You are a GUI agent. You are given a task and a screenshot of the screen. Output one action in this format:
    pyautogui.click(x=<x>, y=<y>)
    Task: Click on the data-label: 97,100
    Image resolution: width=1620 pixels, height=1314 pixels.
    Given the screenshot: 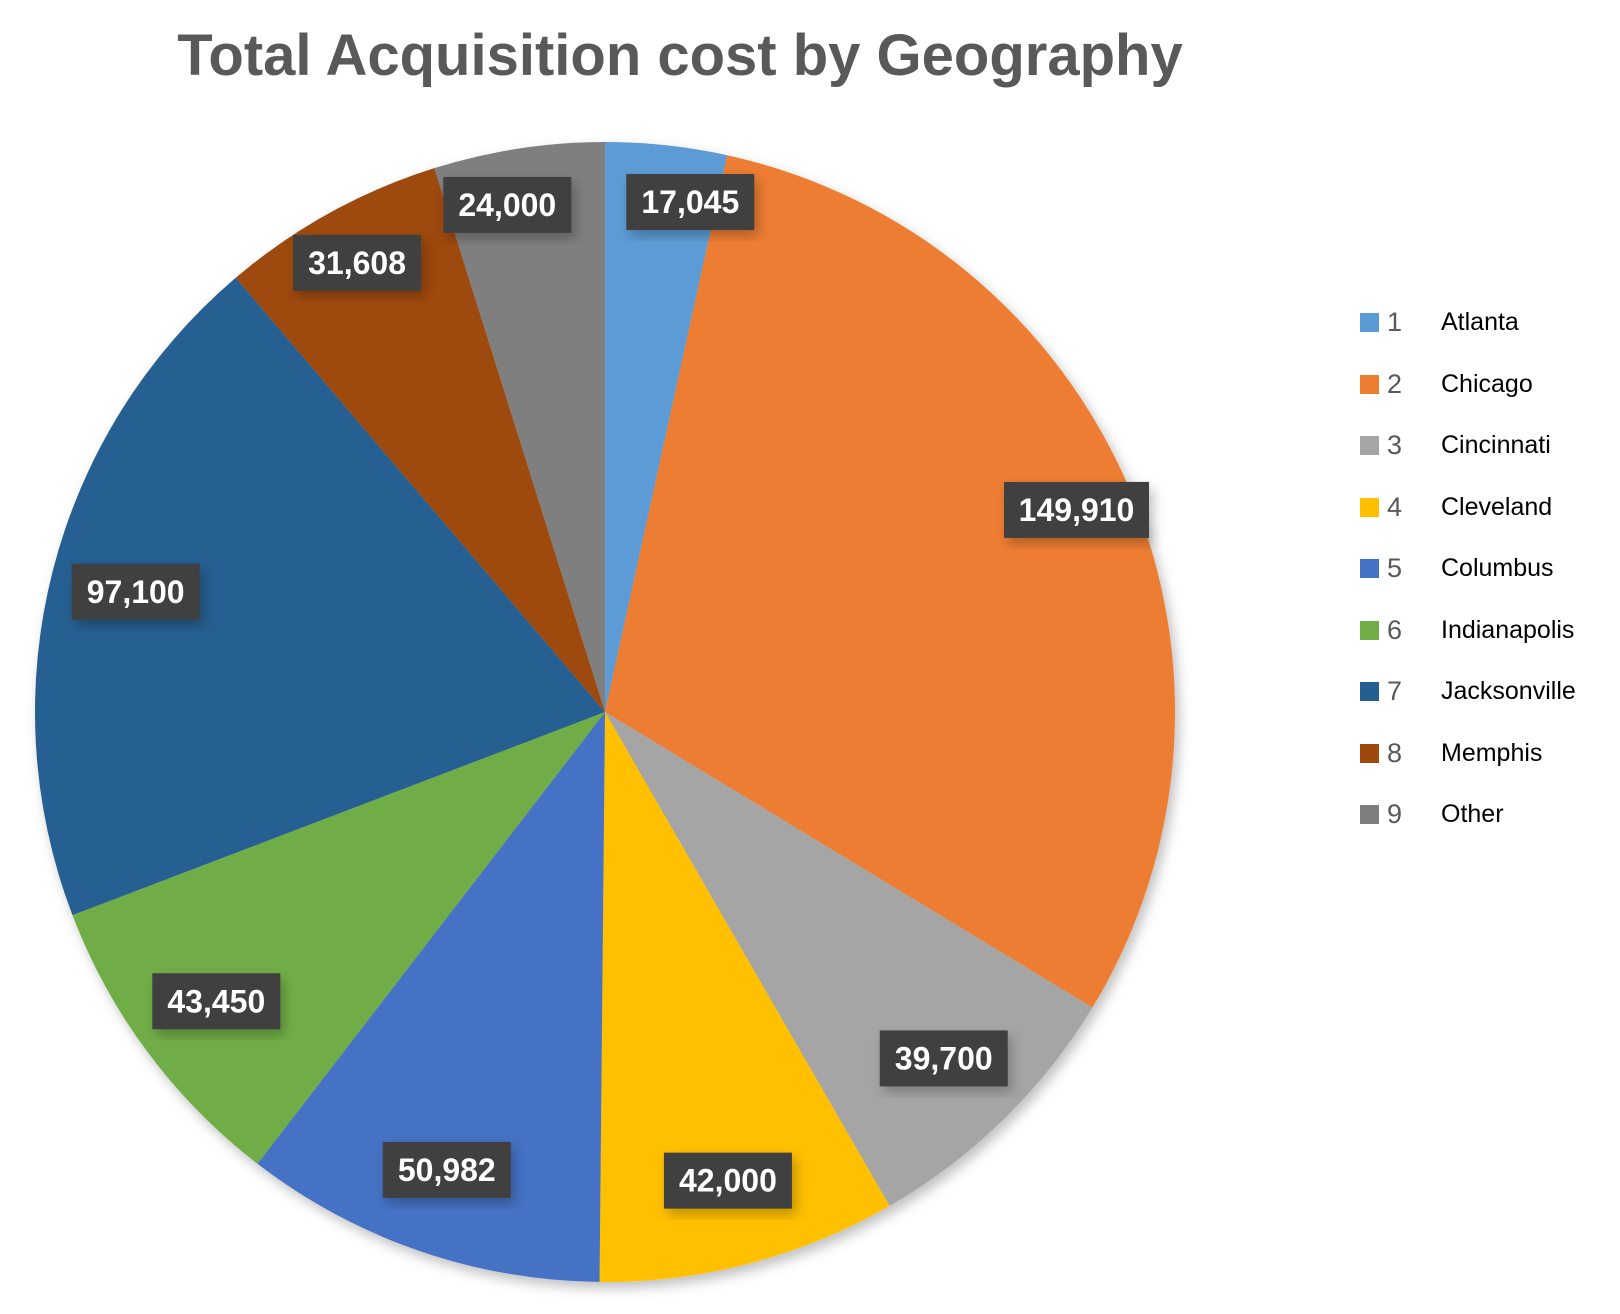 What is the action you would take?
    pyautogui.click(x=135, y=591)
    